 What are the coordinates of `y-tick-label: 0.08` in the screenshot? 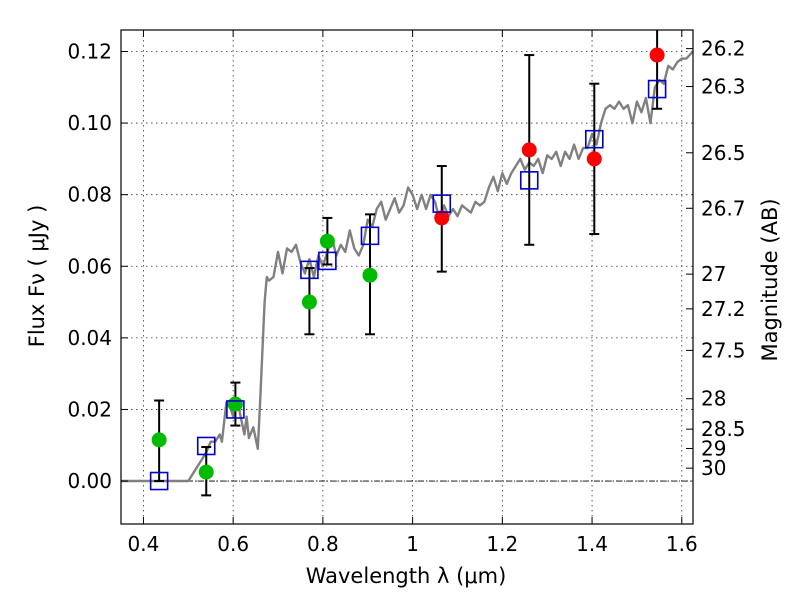 It's located at (89, 195).